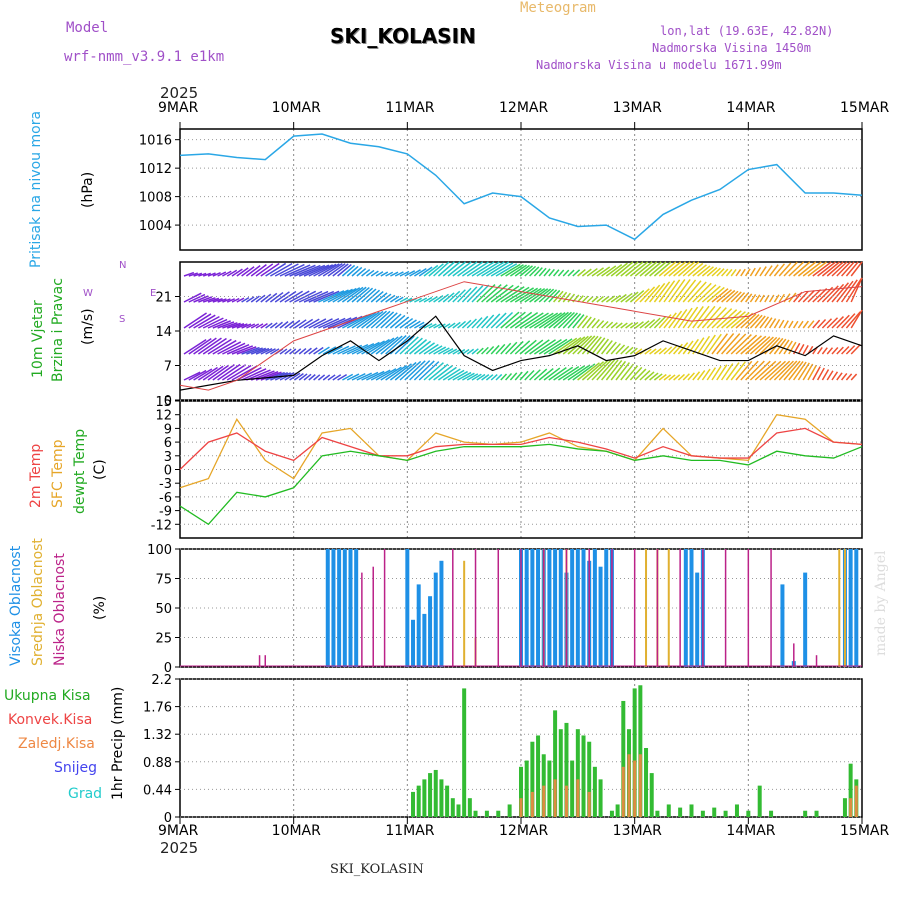 The height and width of the screenshot is (900, 900). What do you see at coordinates (50, 720) in the screenshot?
I see `precip-label-conv: Konvek.Kisa` at bounding box center [50, 720].